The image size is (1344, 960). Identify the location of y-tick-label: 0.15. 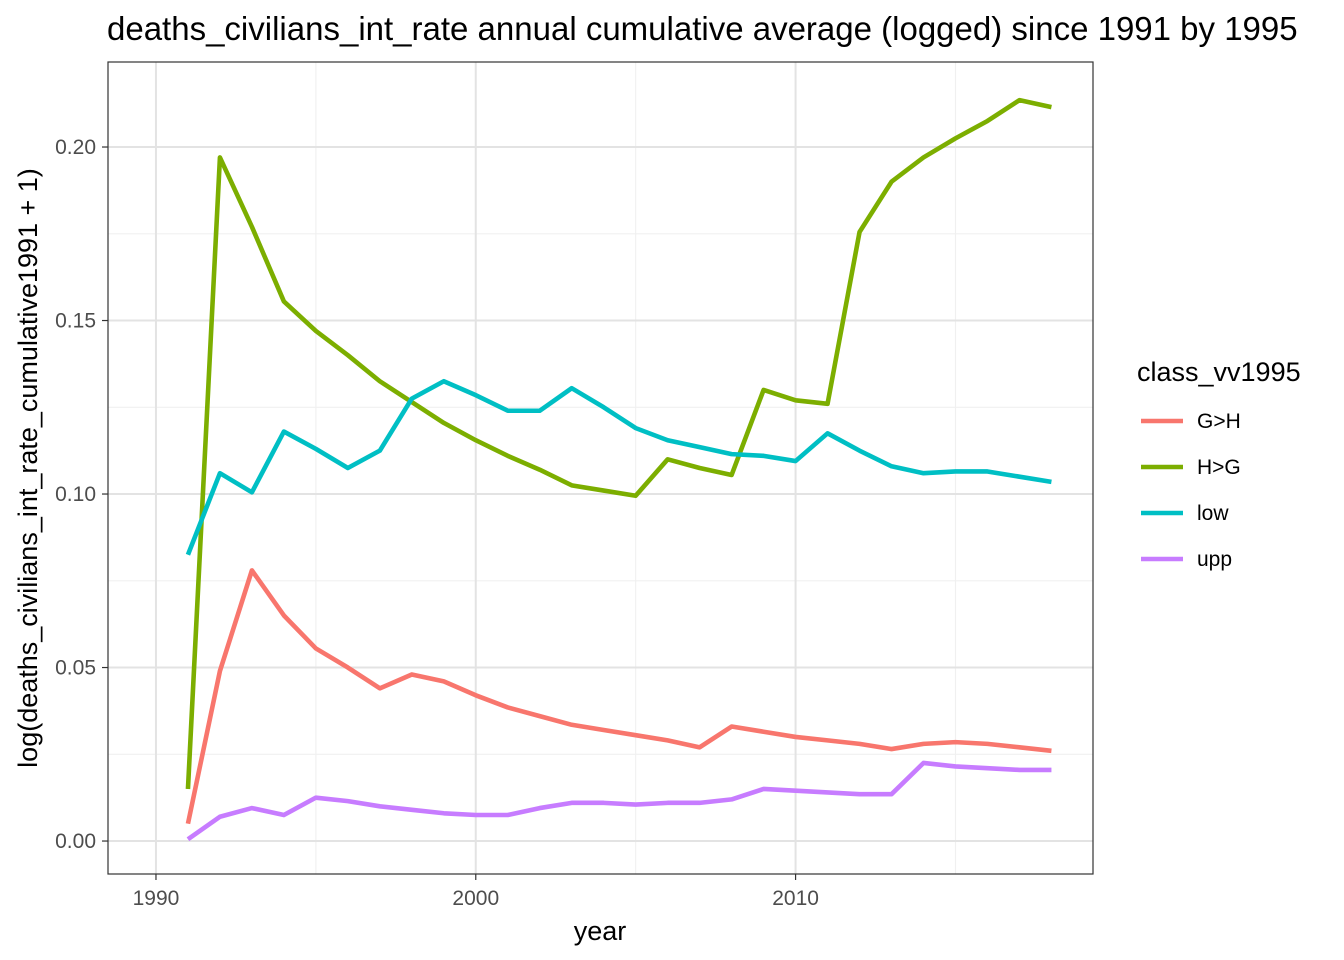
(75, 321).